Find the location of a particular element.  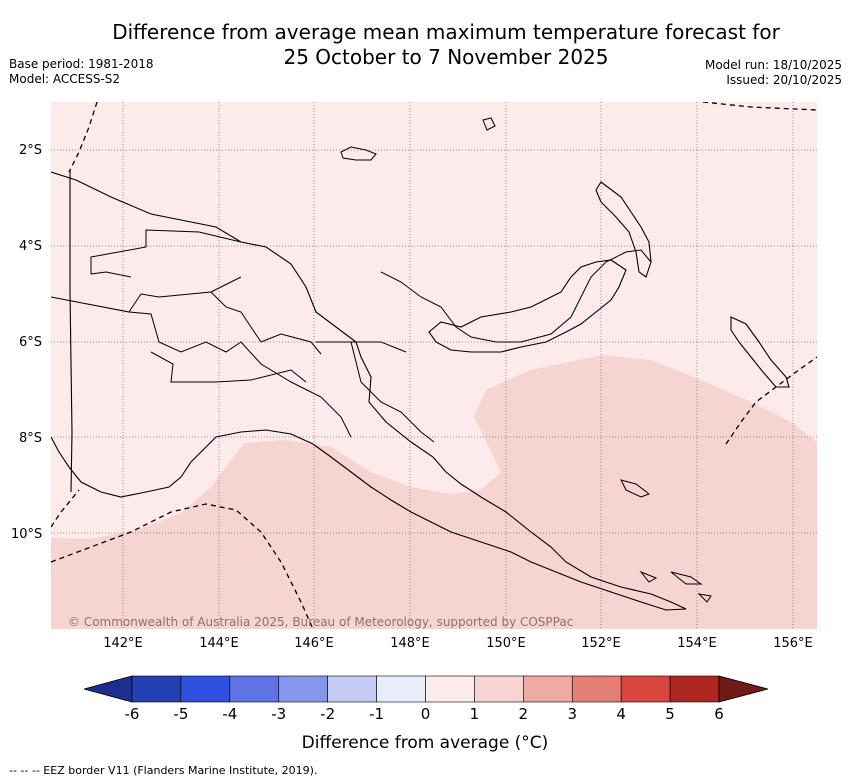

meta-right: Model run: 18/10/2025 Issued: 20/10/2025 is located at coordinates (773, 73).